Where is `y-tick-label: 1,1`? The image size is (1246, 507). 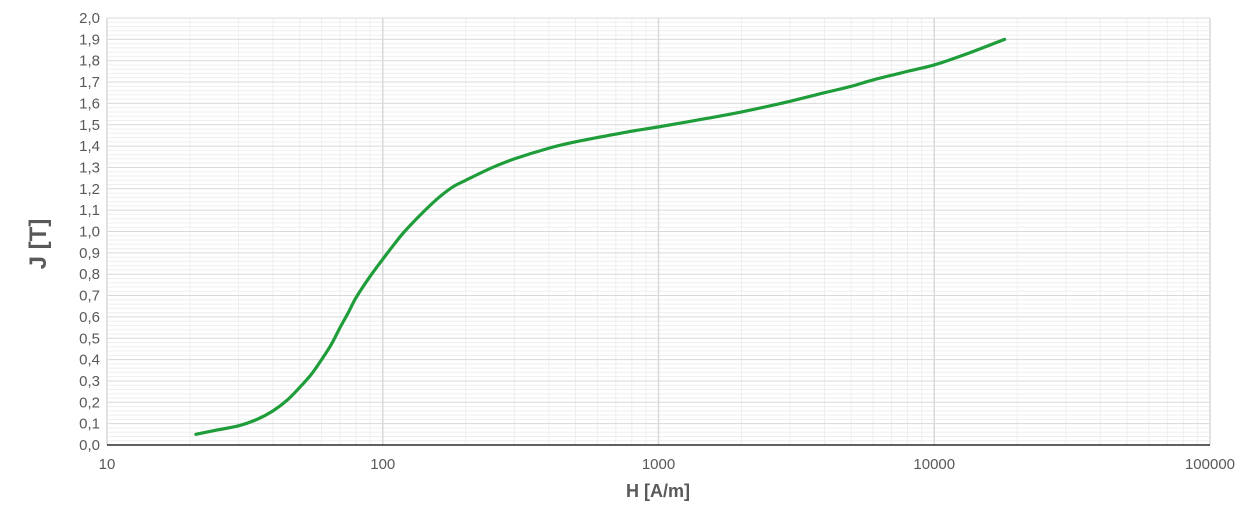 y-tick-label: 1,1 is located at coordinates (89, 210).